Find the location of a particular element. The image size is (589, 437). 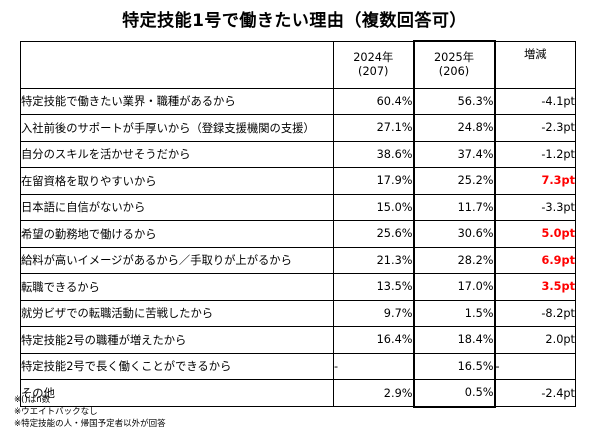

value-2024: 25.6% is located at coordinates (373, 234).